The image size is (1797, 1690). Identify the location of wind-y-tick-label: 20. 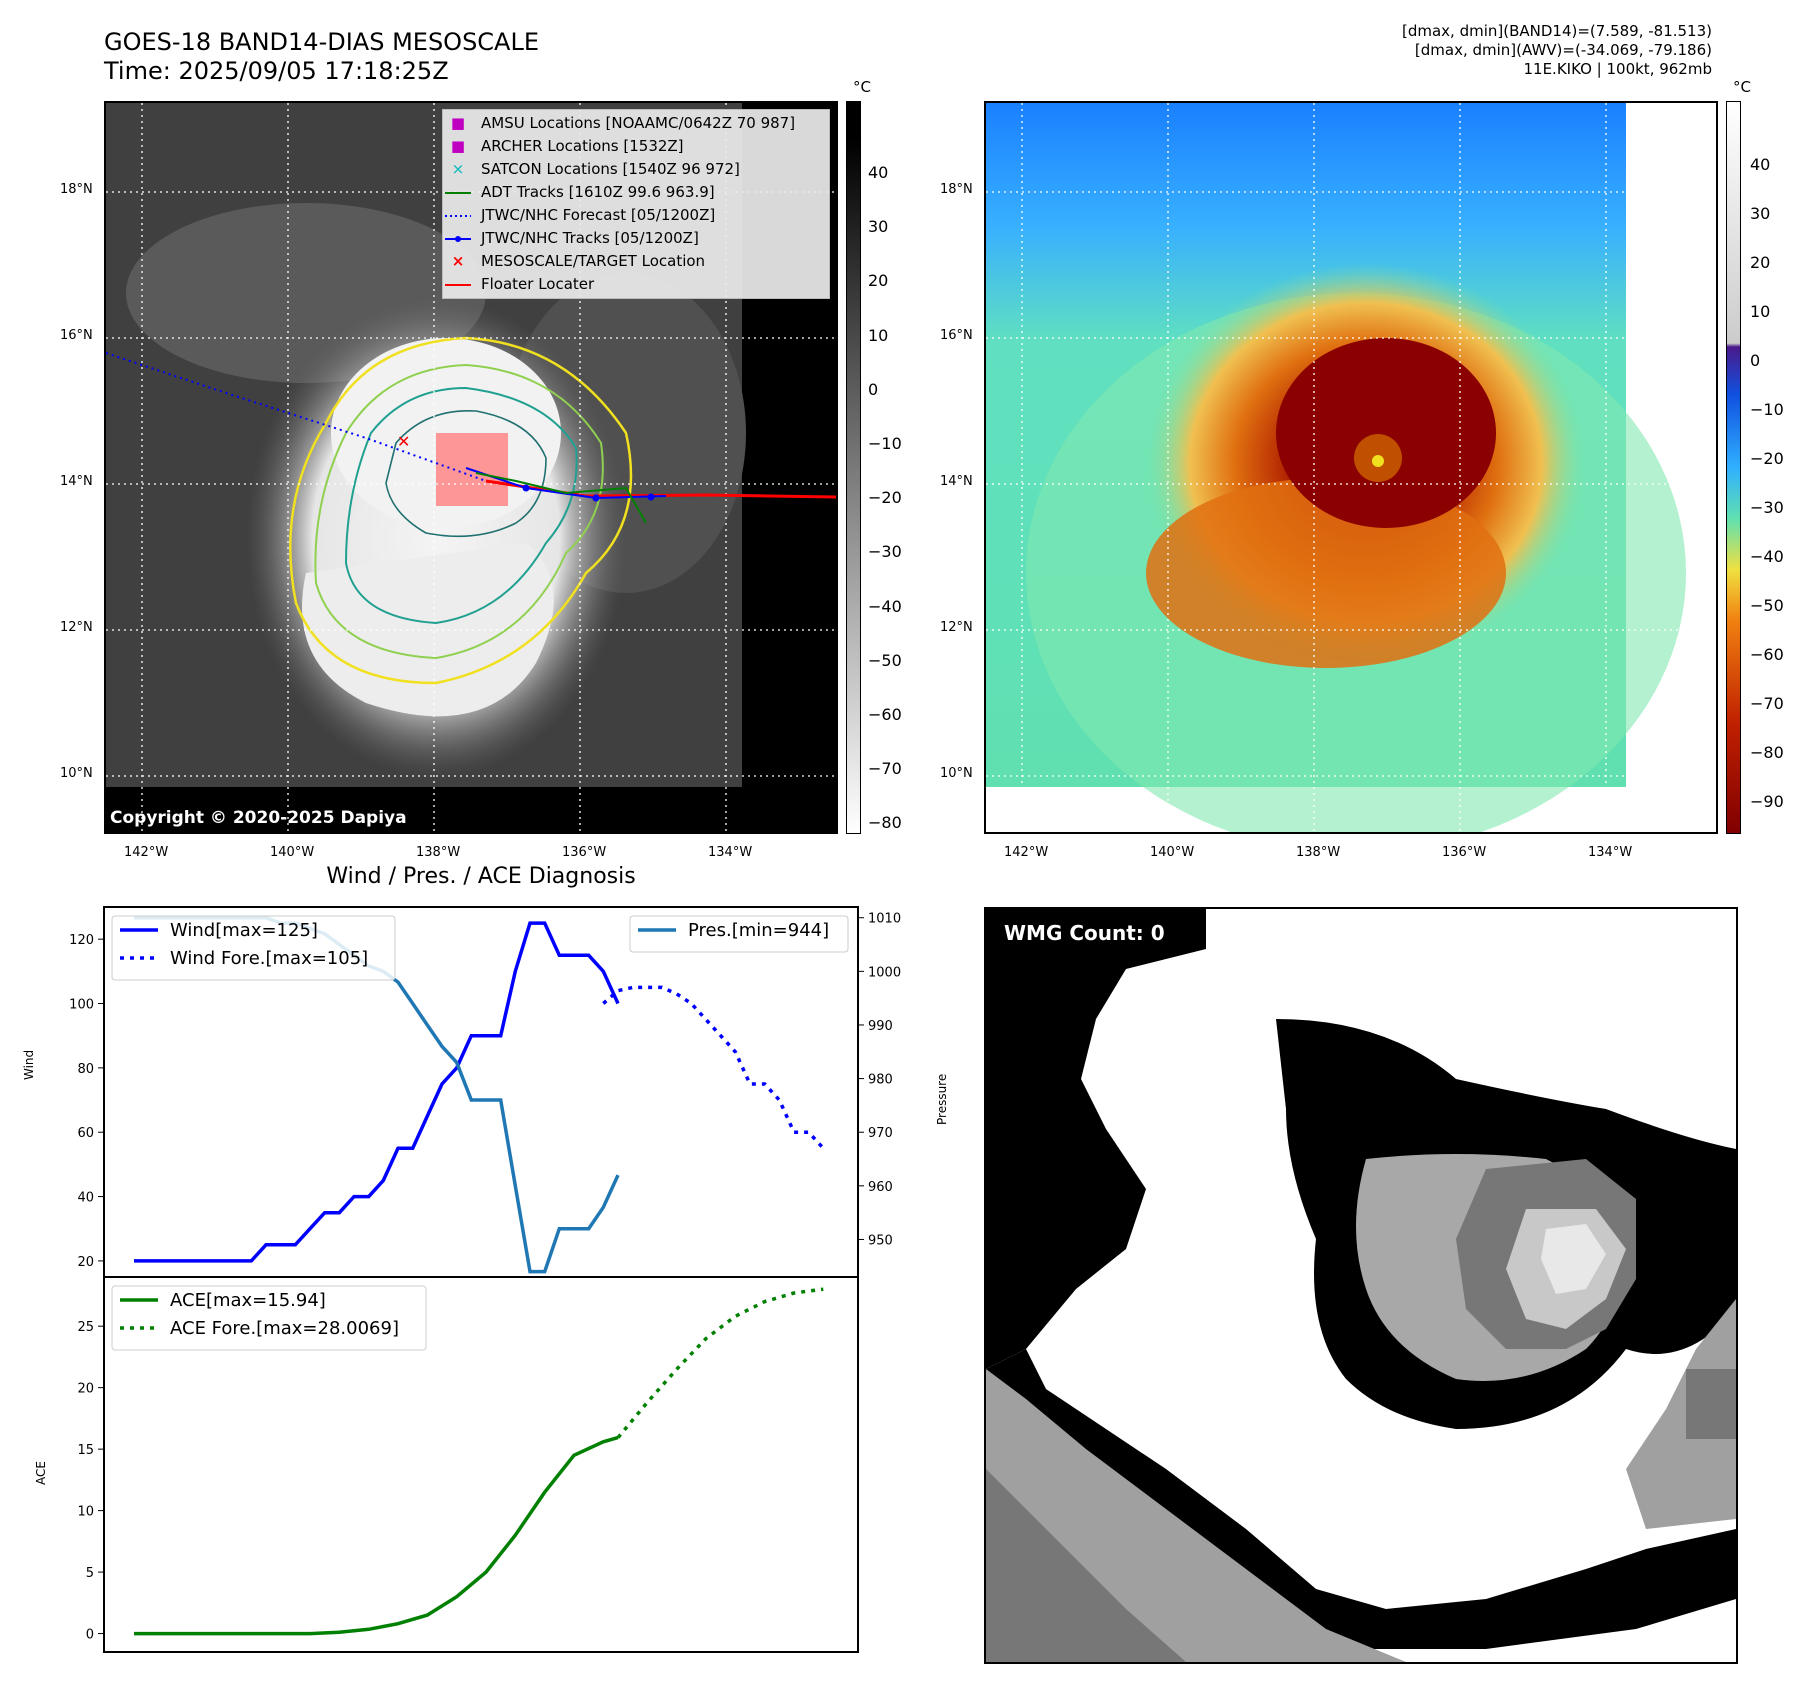
(85, 1262).